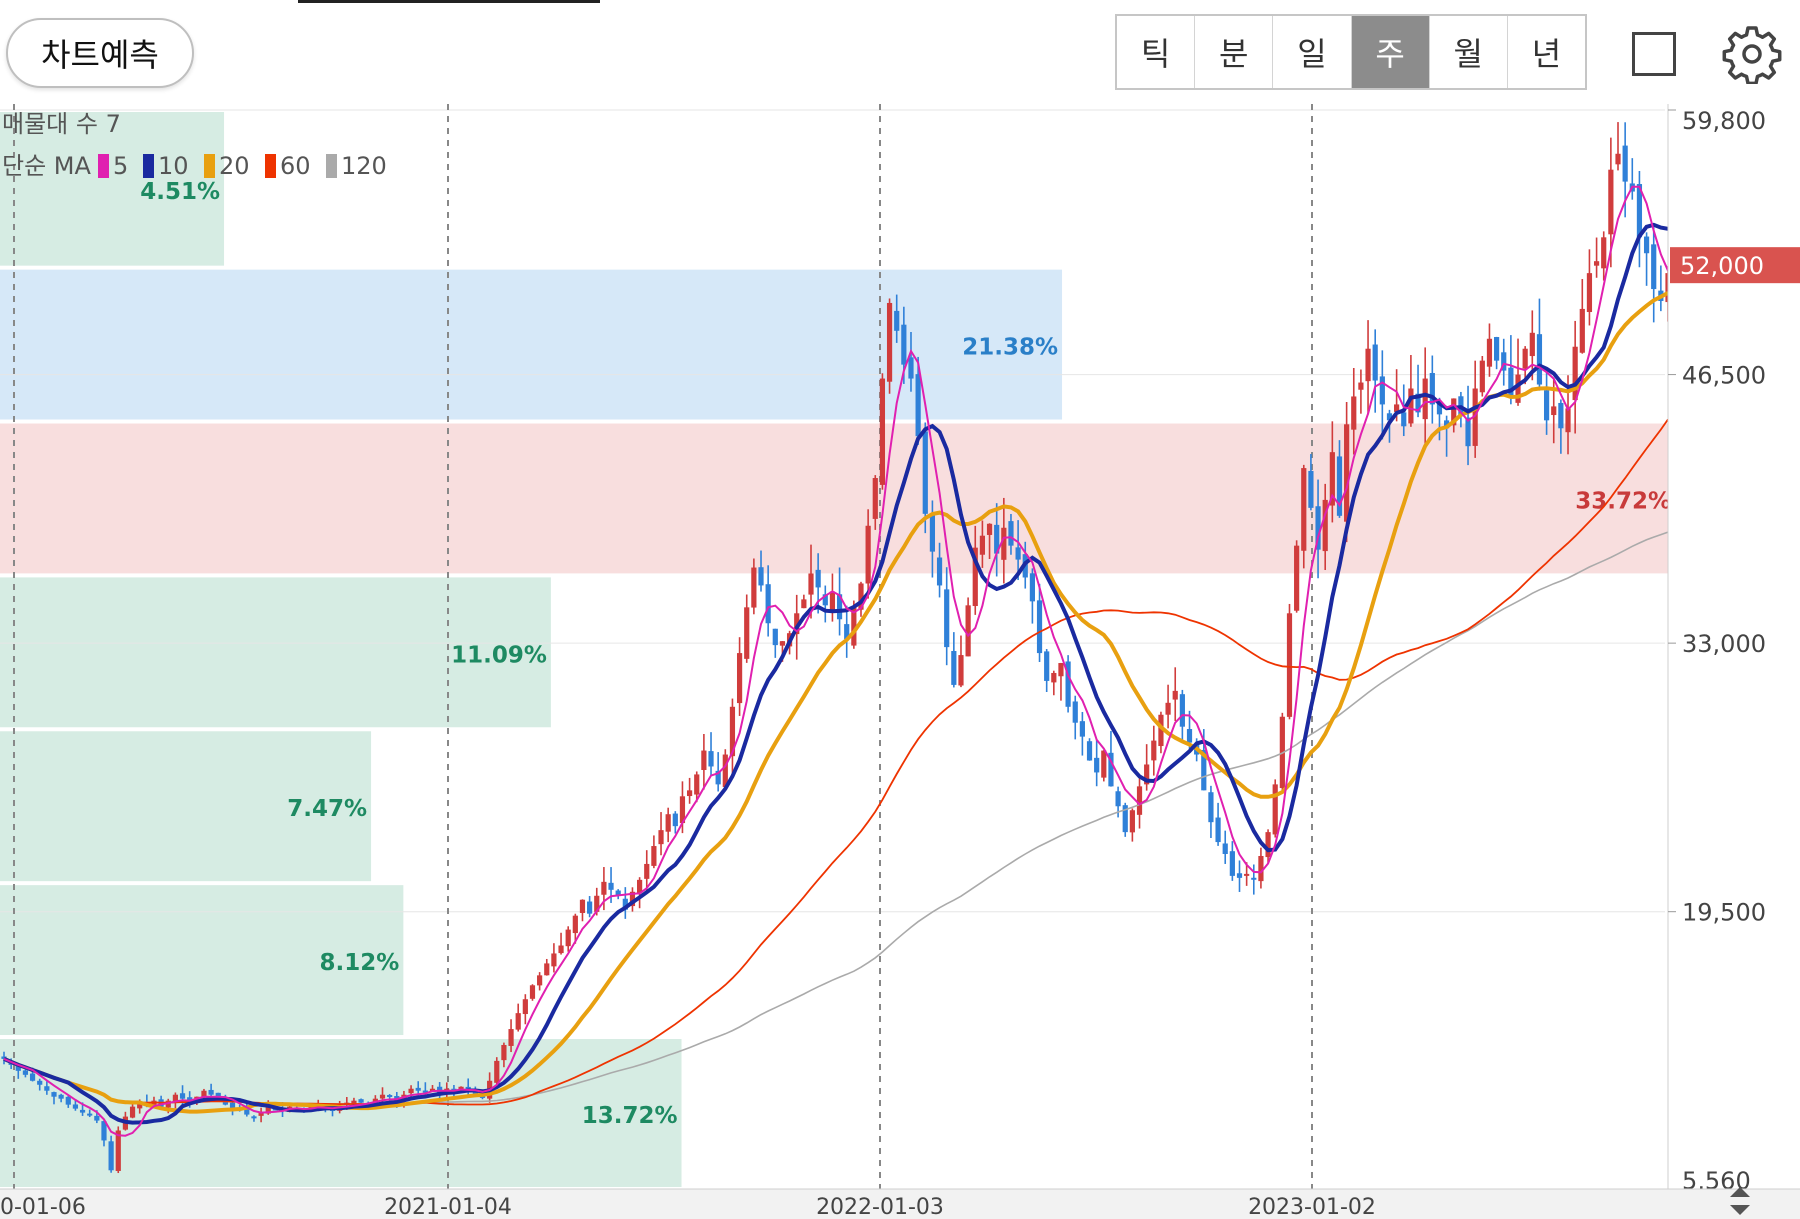 The image size is (1800, 1219). I want to click on tab-month: 월, so click(1469, 52).